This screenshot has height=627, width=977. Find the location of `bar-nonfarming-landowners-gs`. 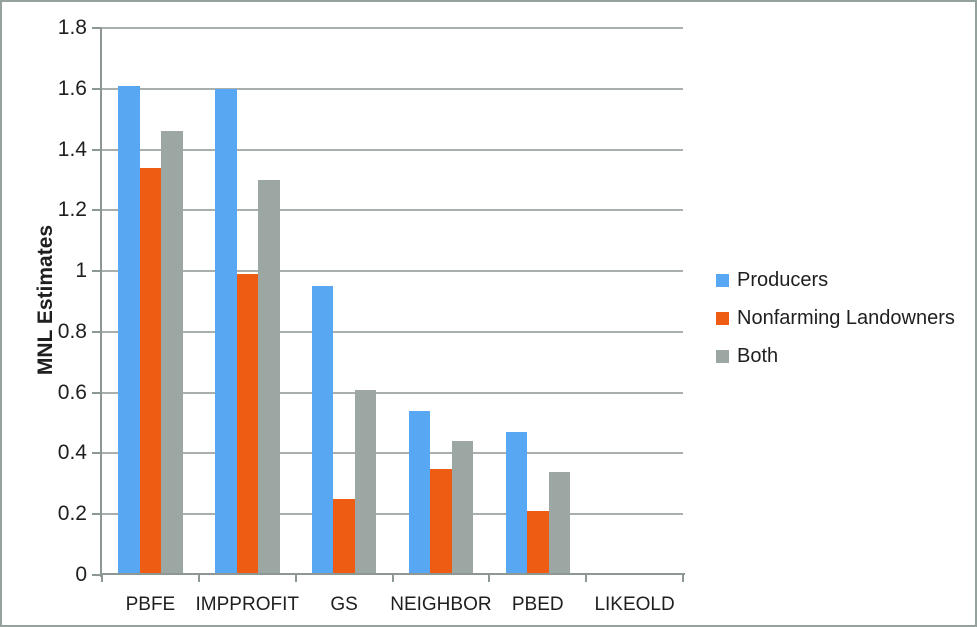

bar-nonfarming-landowners-gs is located at coordinates (344, 537).